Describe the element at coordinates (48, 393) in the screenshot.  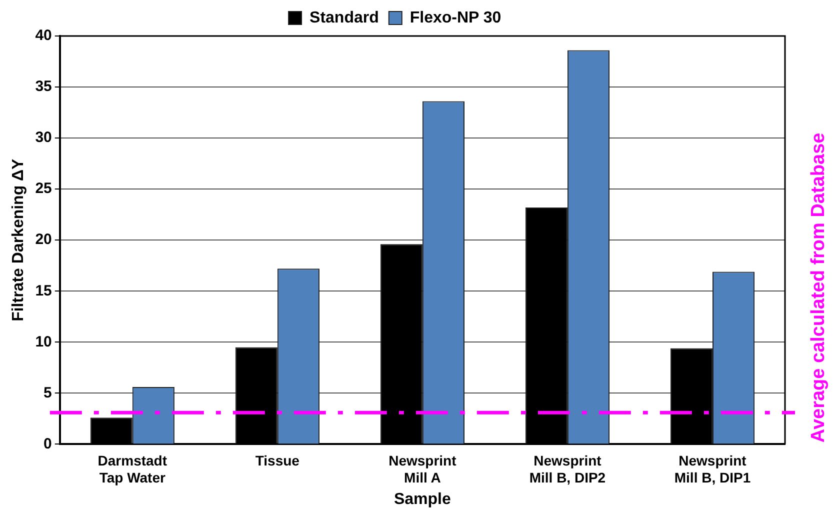
I see `y-tick-label: 5` at that location.